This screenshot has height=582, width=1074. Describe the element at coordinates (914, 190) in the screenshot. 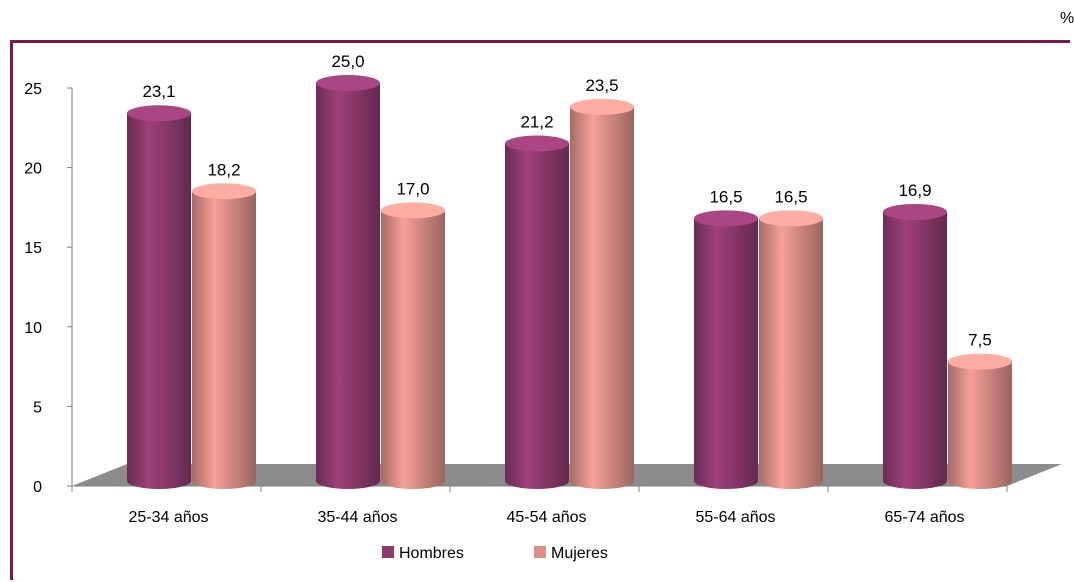

I see `data-label: 16,9` at that location.